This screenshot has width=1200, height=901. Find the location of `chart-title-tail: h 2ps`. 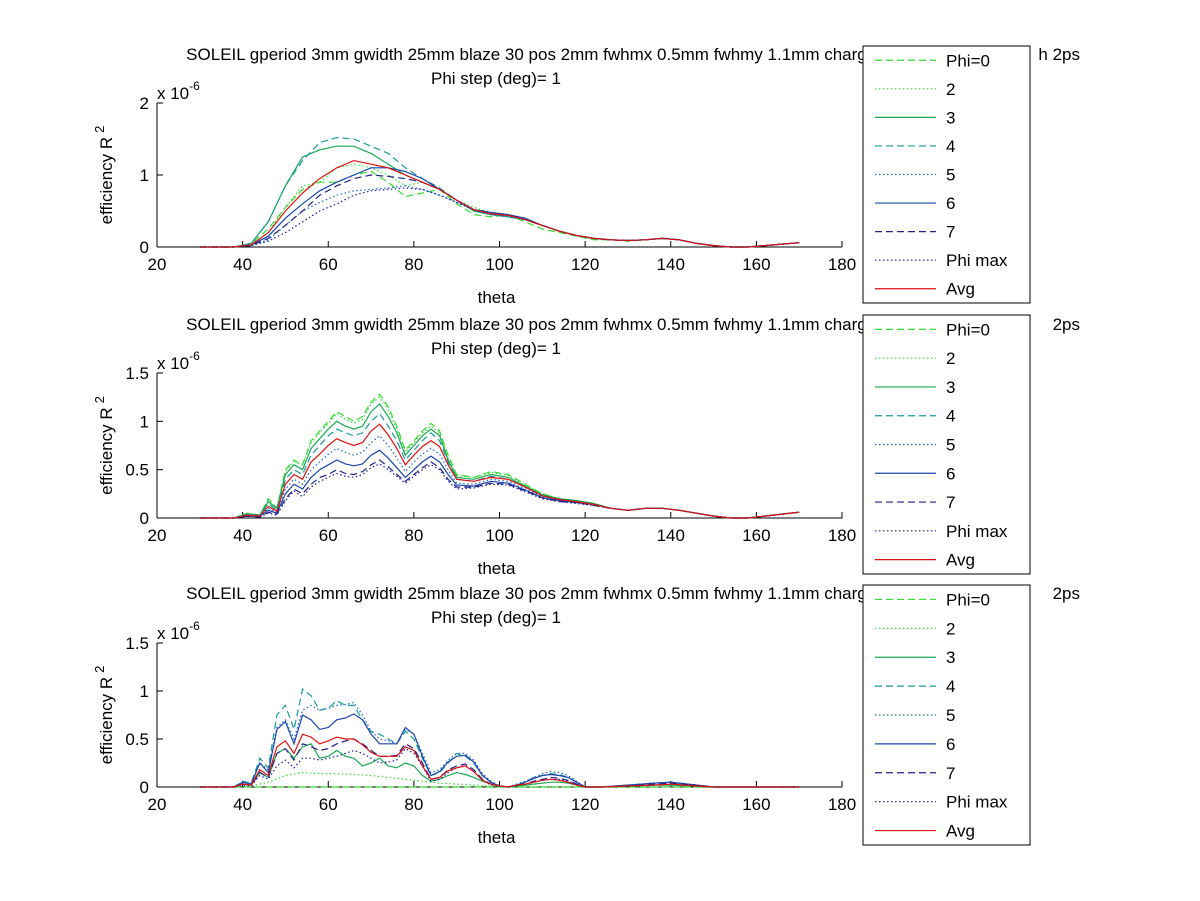

chart-title-tail: h 2ps is located at coordinates (1059, 54).